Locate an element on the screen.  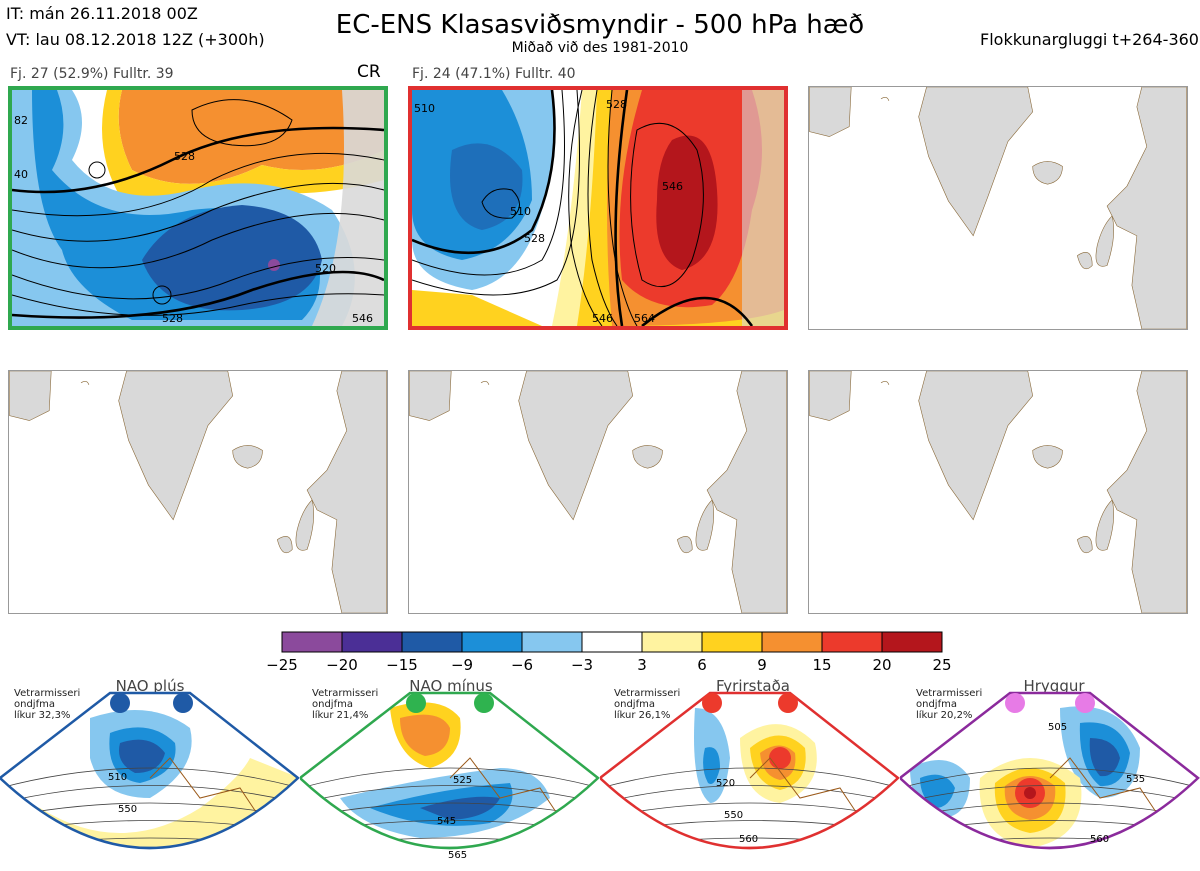
regime-note-nao-minus: Vetrarmisseri ondjfma líkur 21,4% is located at coordinates (345, 704).